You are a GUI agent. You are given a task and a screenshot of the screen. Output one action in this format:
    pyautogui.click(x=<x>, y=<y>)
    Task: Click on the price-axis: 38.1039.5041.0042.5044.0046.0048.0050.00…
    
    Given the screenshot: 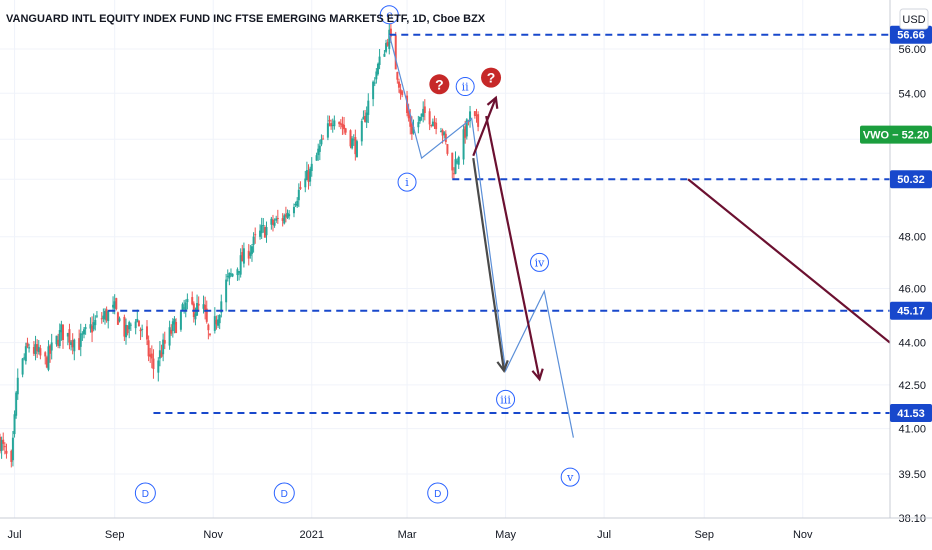 What is the action you would take?
    pyautogui.click(x=910, y=275)
    